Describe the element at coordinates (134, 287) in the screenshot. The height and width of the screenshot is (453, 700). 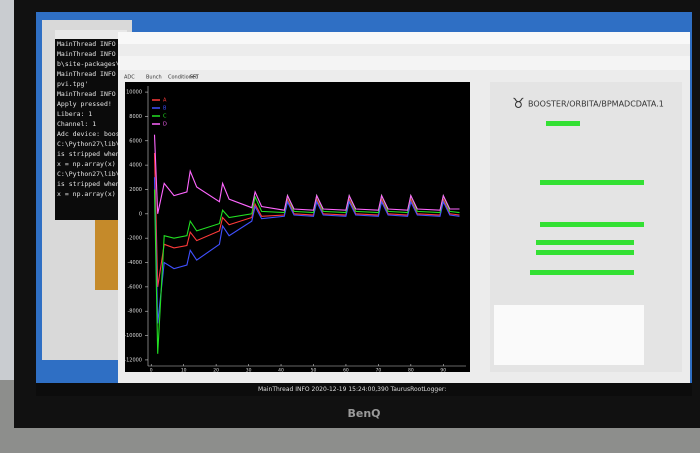
I see `y-tick-label: -6000` at that location.